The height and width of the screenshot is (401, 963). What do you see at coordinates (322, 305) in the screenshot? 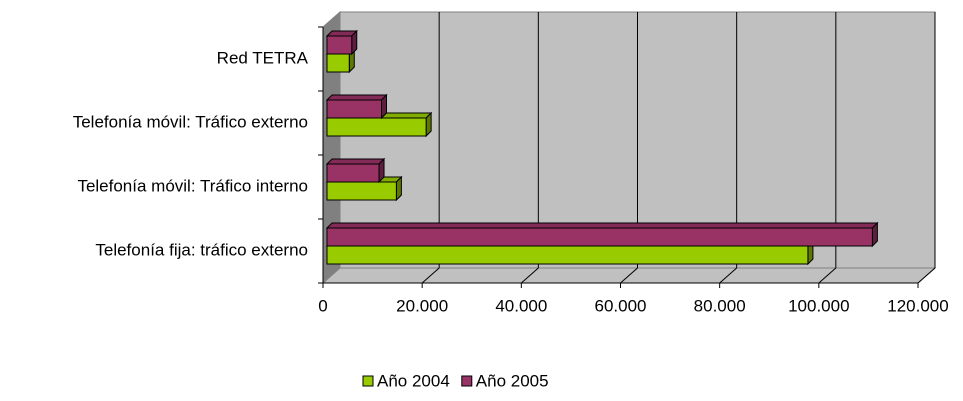
I see `x-tick-label: 0` at bounding box center [322, 305].